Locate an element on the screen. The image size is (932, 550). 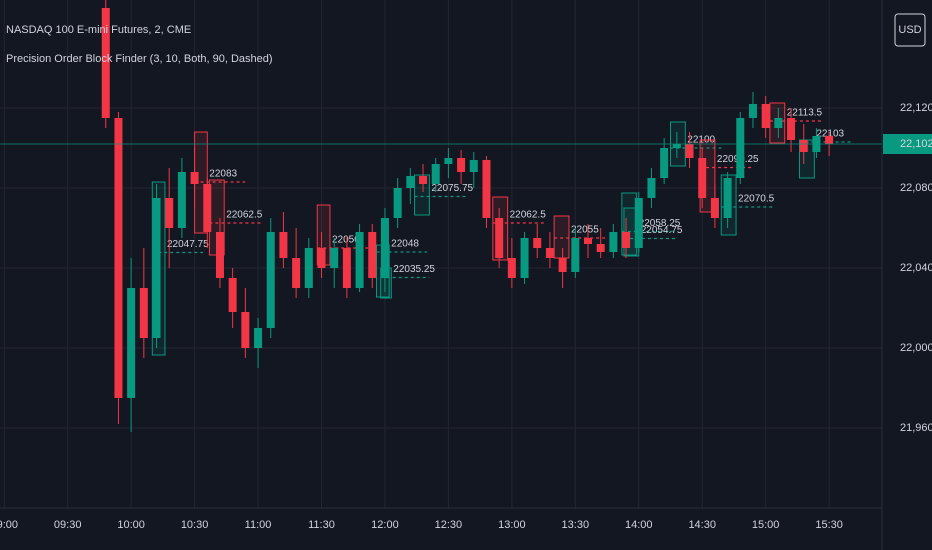
chart-title: NASDAQ 100 E-mini Futures, 2, CME is located at coordinates (98, 30).